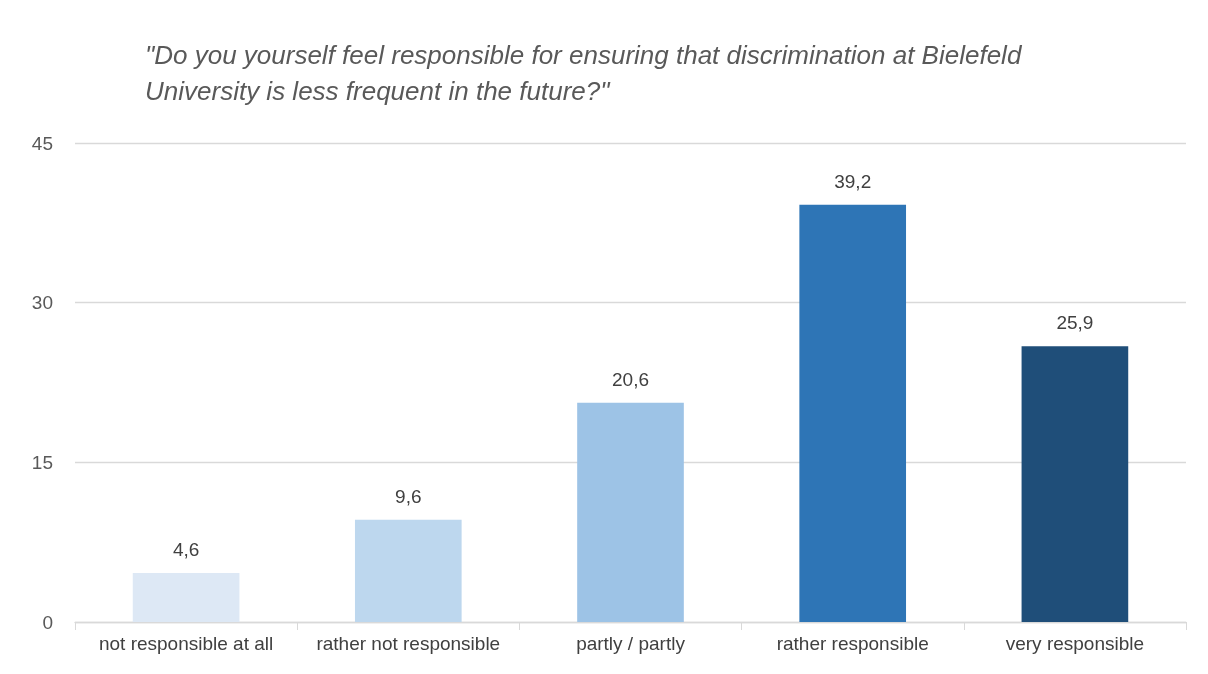  What do you see at coordinates (587, 73) in the screenshot?
I see `chart-title: "Do you yourself feel responsible for ensuring that discrimination at Bielefeld University is less frequent in the future?"` at bounding box center [587, 73].